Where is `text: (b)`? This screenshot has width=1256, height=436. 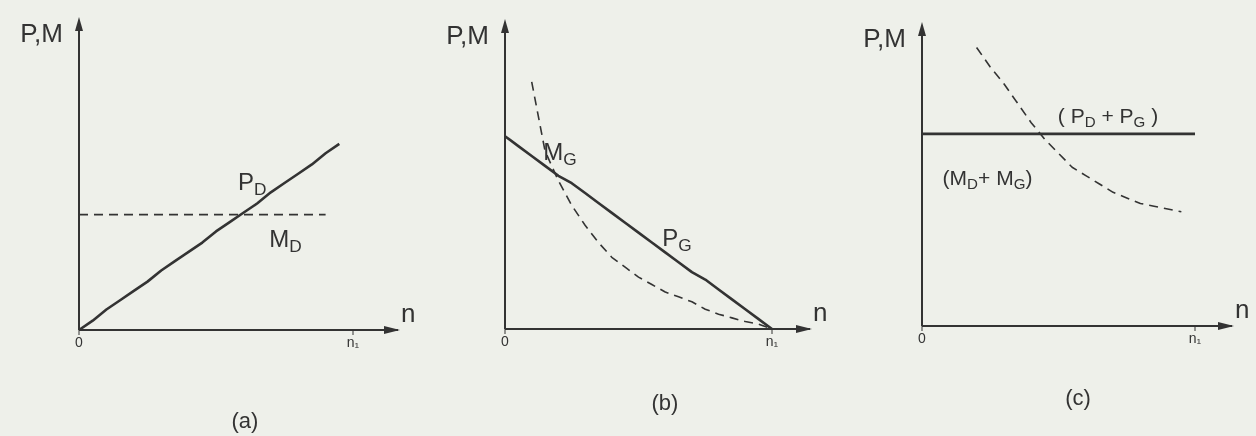
text: (b) is located at coordinates (665, 402).